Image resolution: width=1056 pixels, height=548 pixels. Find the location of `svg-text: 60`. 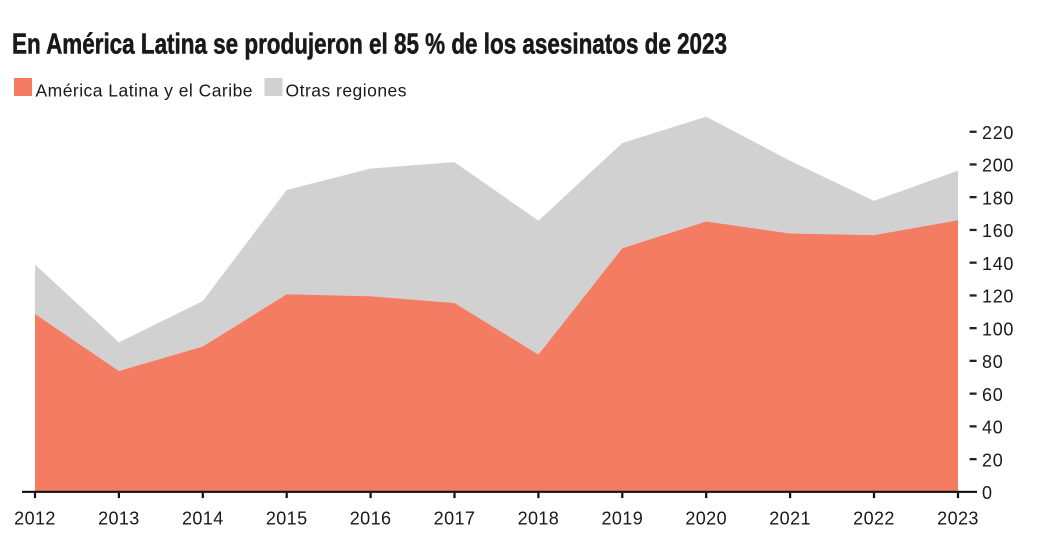

svg-text: 60 is located at coordinates (992, 395).